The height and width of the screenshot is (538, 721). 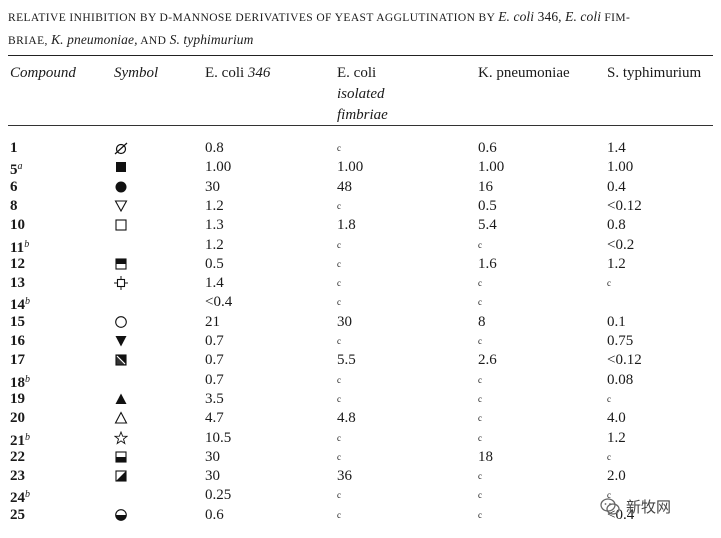 I want to click on value-kpneumoniae: 18, so click(x=485, y=456).